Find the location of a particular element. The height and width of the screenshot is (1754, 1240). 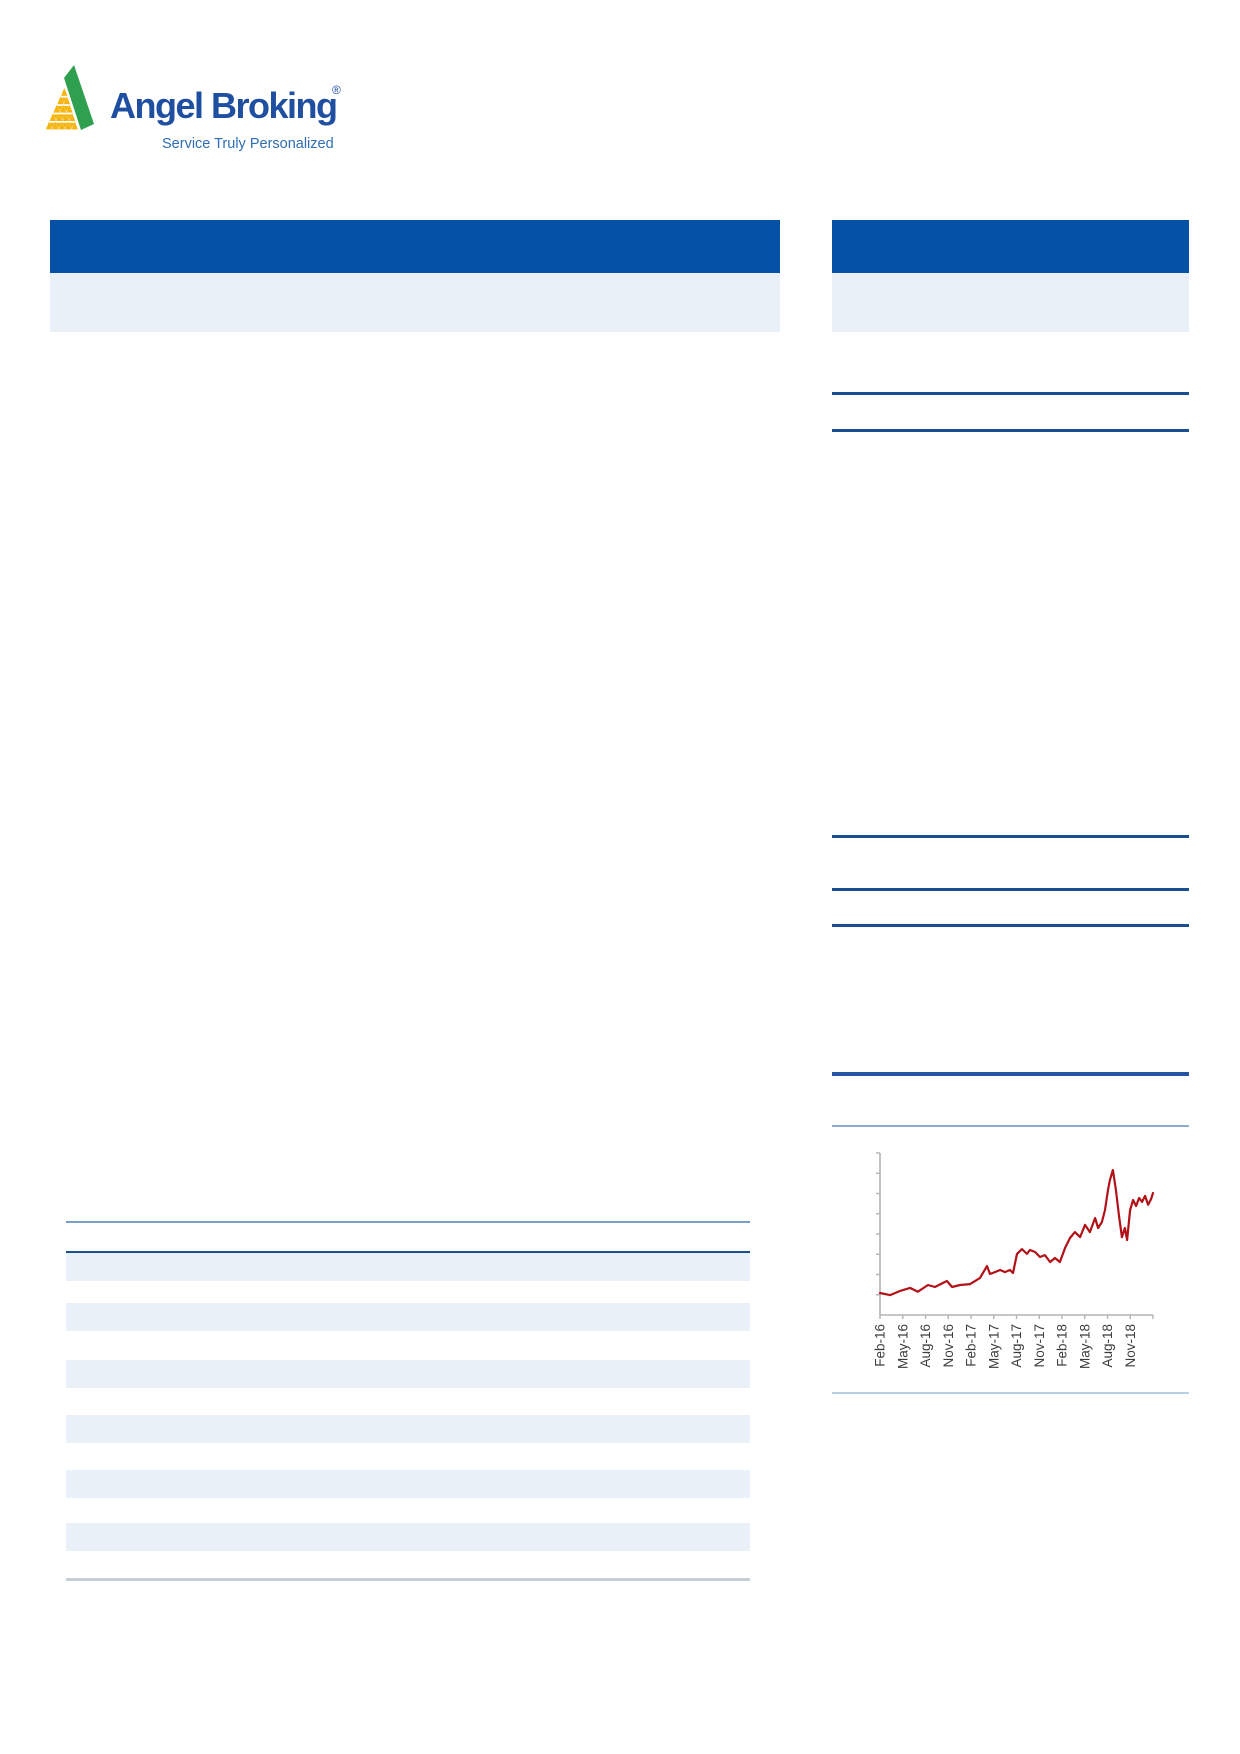

left-subtitle-bar is located at coordinates (415, 302).